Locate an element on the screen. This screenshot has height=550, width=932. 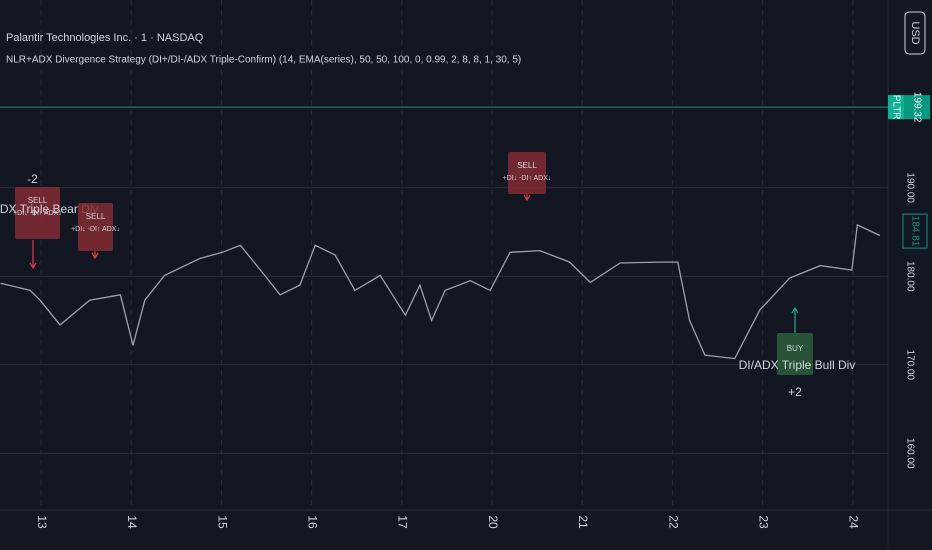
signal-count: +2 is located at coordinates (795, 392).